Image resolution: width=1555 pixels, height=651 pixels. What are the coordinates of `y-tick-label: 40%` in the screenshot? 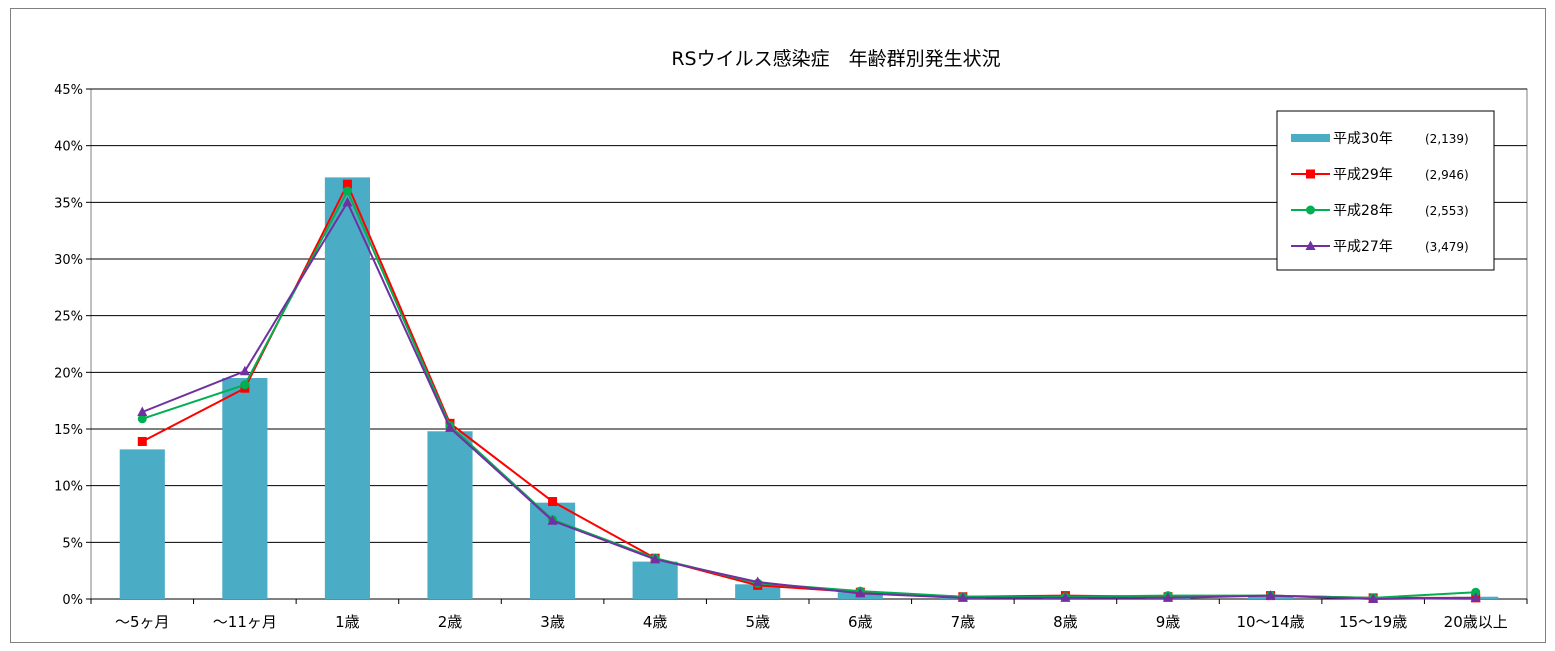 It's located at (68, 147).